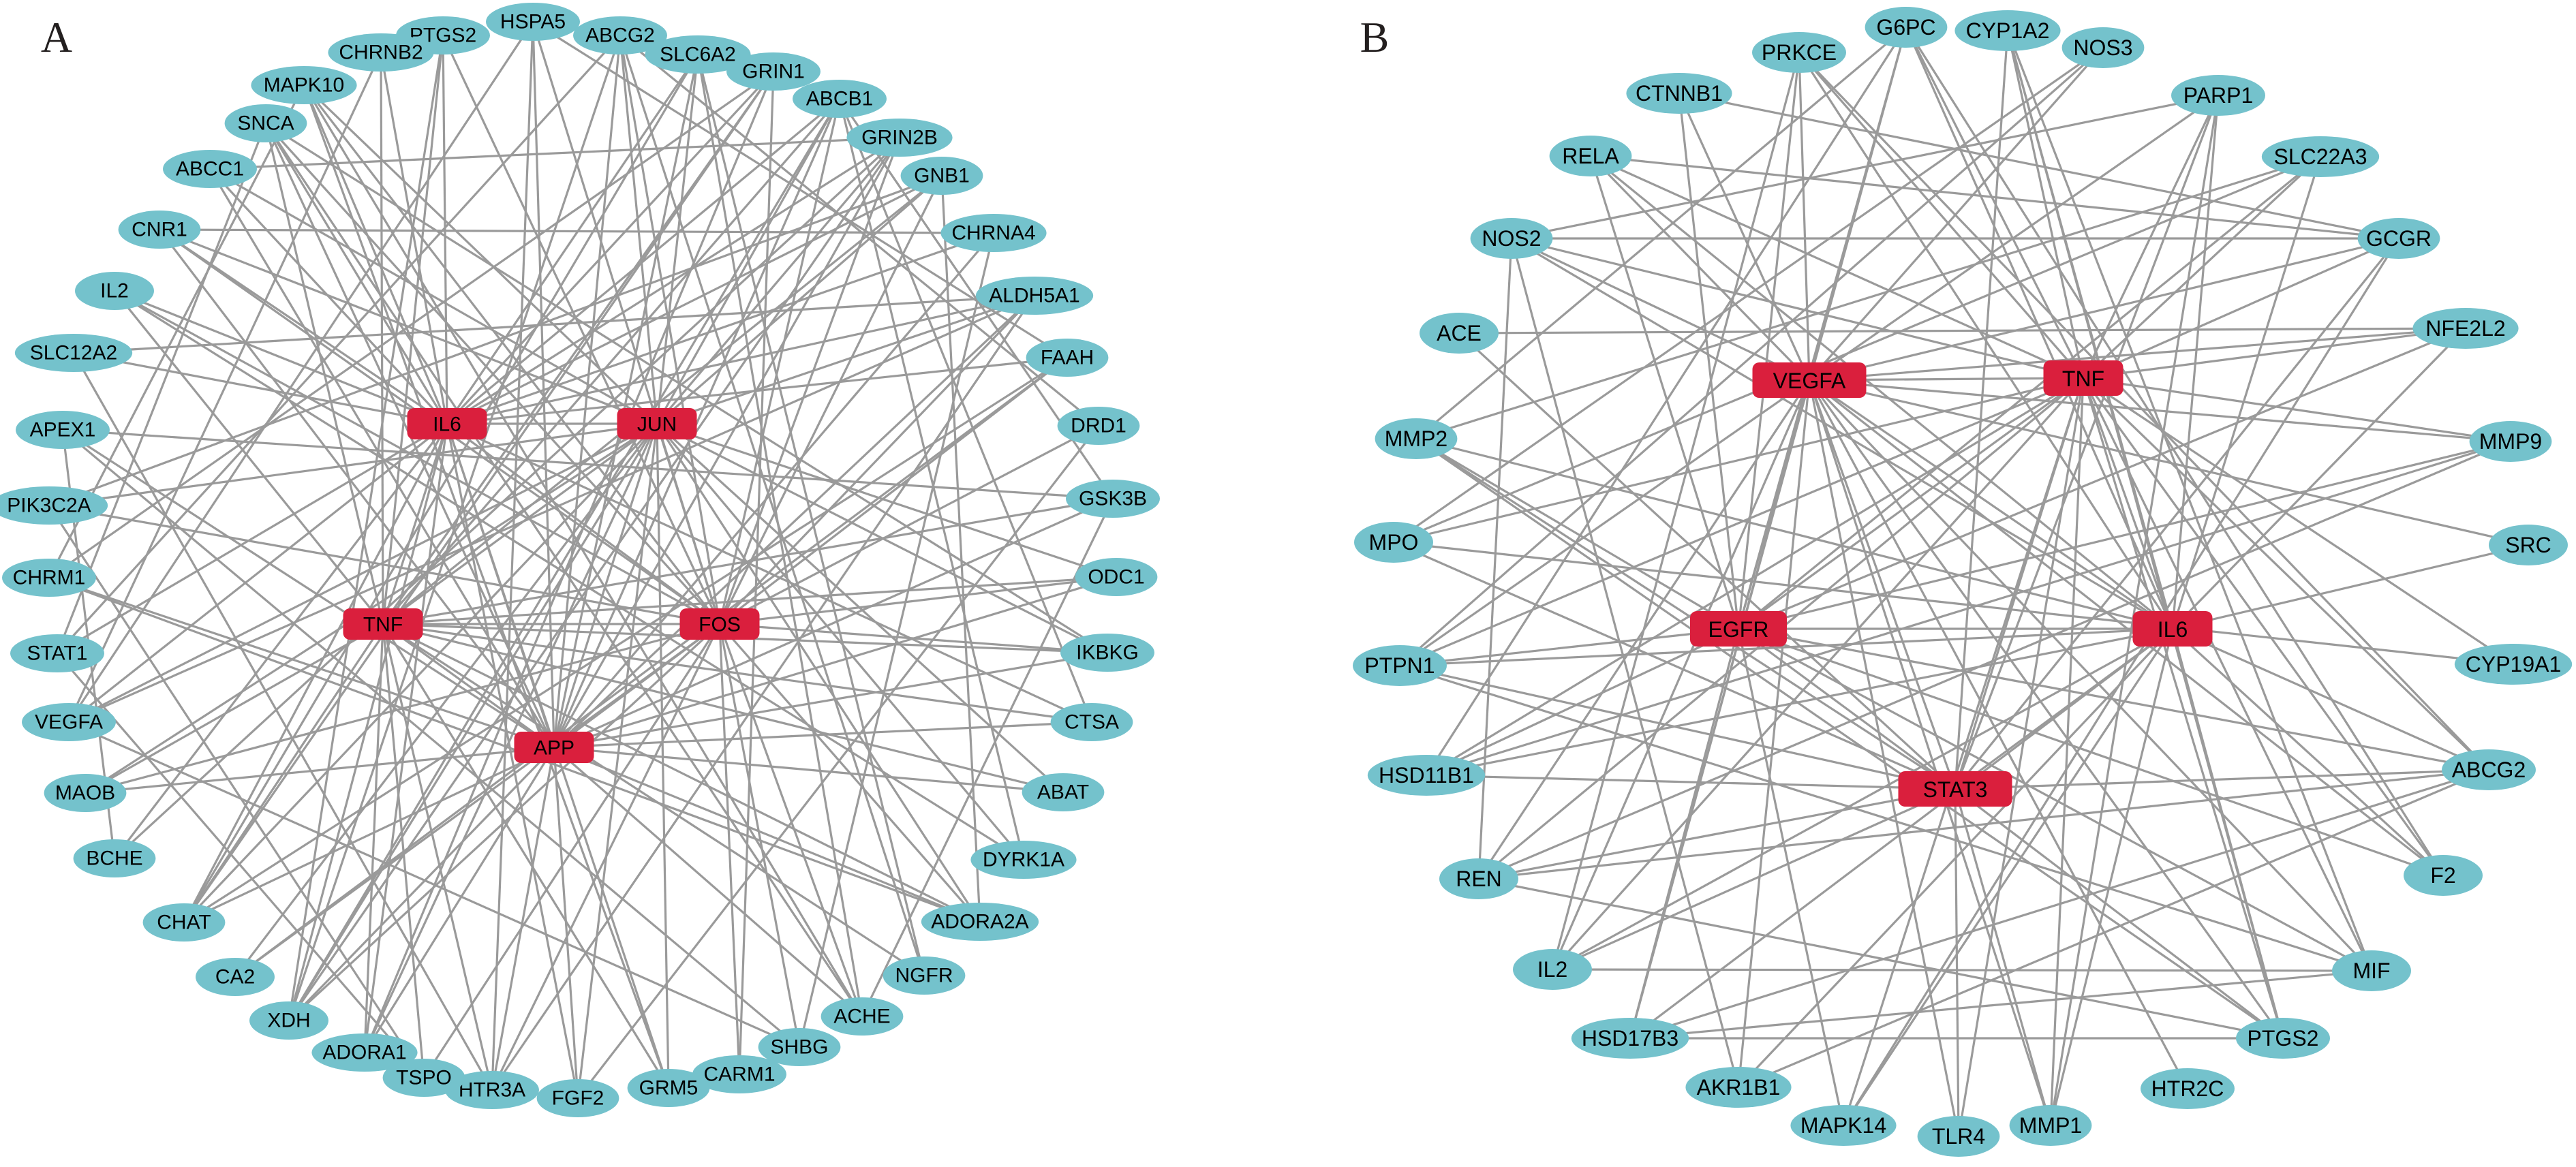 Image resolution: width=2576 pixels, height=1167 pixels. I want to click on gene-label: DRD1, so click(1098, 426).